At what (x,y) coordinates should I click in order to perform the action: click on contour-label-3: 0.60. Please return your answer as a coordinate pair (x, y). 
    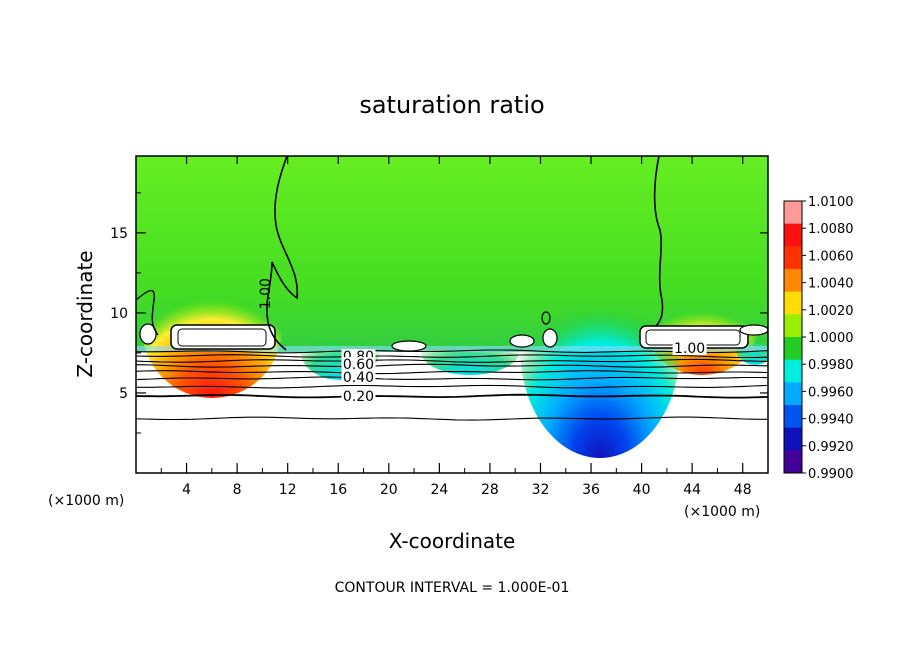
    Looking at the image, I should click on (358, 365).